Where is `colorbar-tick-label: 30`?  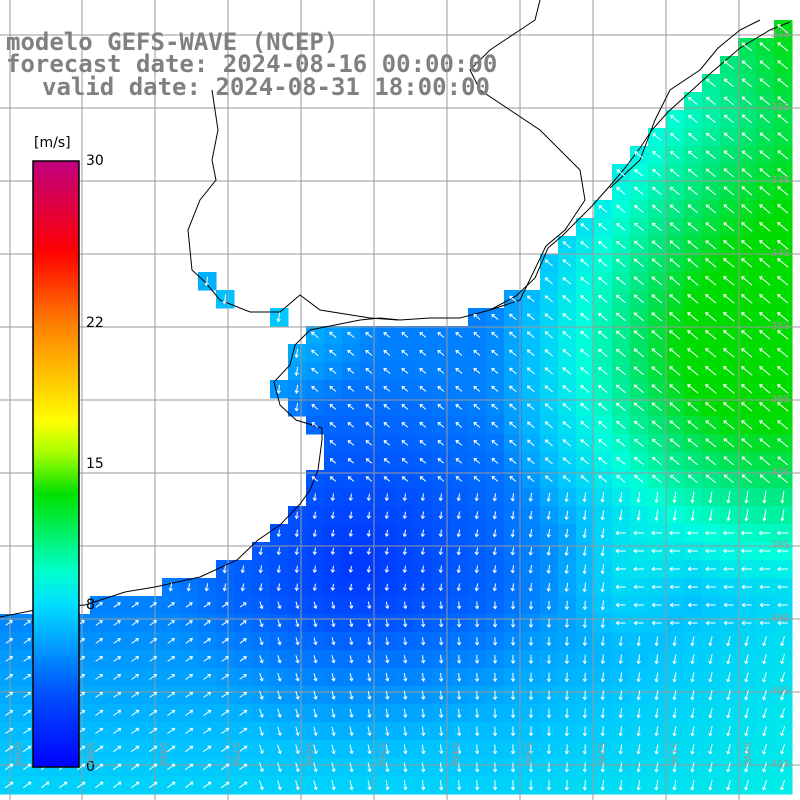
colorbar-tick-label: 30 is located at coordinates (95, 161).